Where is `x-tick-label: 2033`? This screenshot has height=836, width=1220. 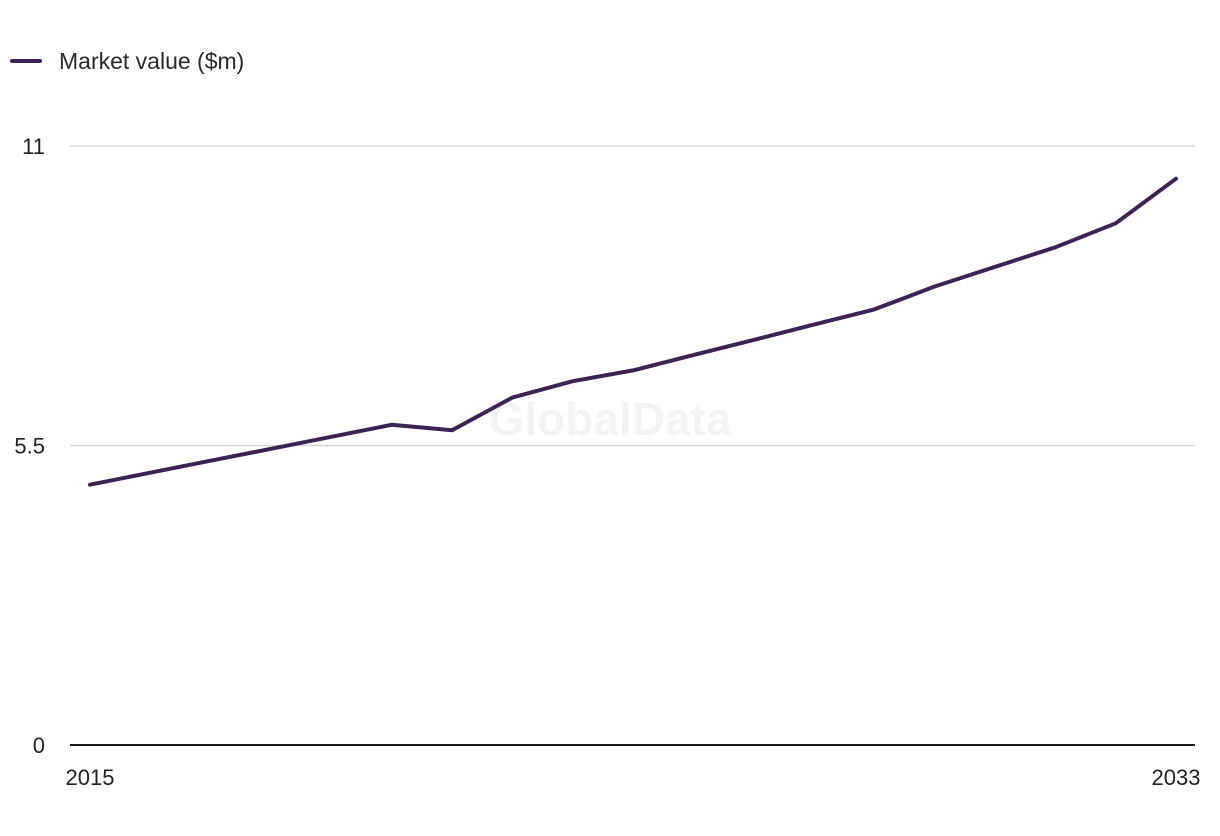
x-tick-label: 2033 is located at coordinates (1176, 777).